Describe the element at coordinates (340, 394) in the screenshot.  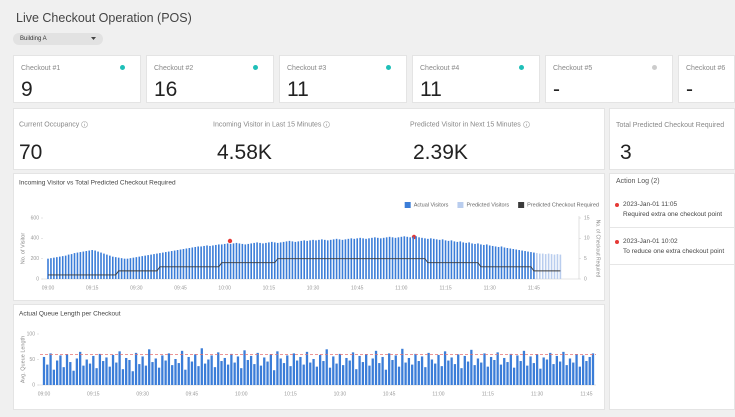
I see `x-tick-label: 10:30` at that location.